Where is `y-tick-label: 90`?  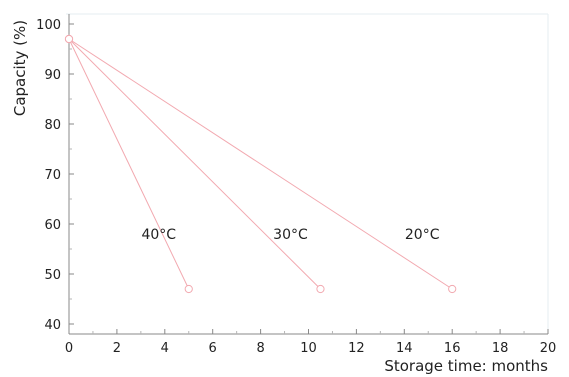 y-tick-label: 90 is located at coordinates (52, 75).